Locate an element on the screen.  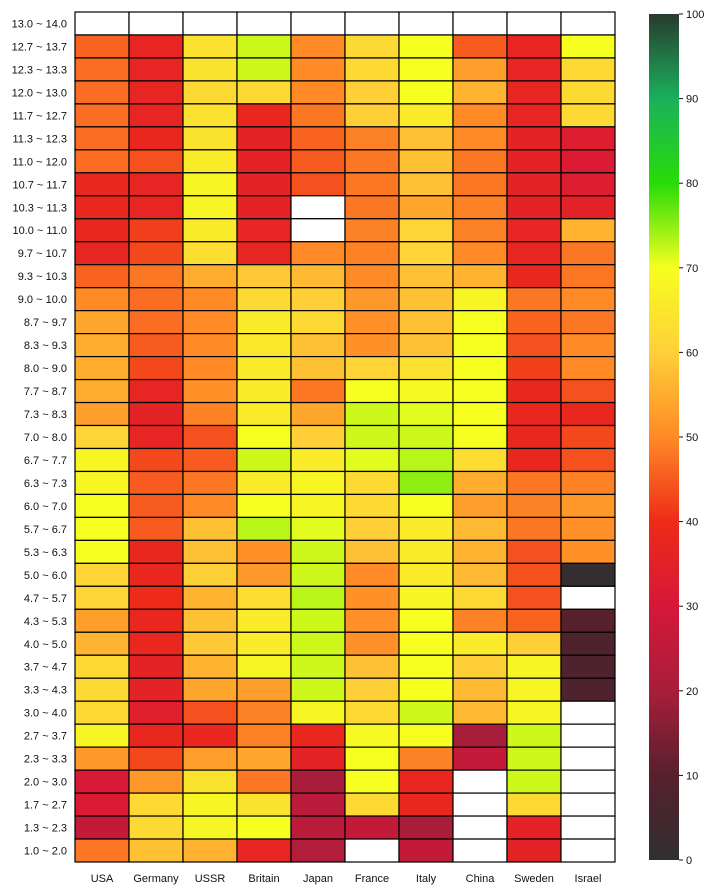
y-tick-label: 6.3 ~ 7.3 is located at coordinates (45, 484).